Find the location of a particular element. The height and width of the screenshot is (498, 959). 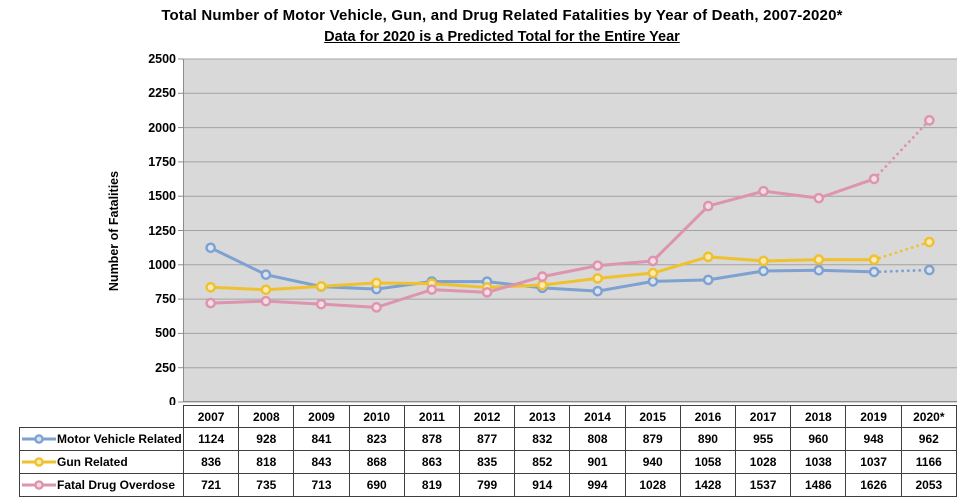

year-header-cell: 2020* is located at coordinates (929, 416).